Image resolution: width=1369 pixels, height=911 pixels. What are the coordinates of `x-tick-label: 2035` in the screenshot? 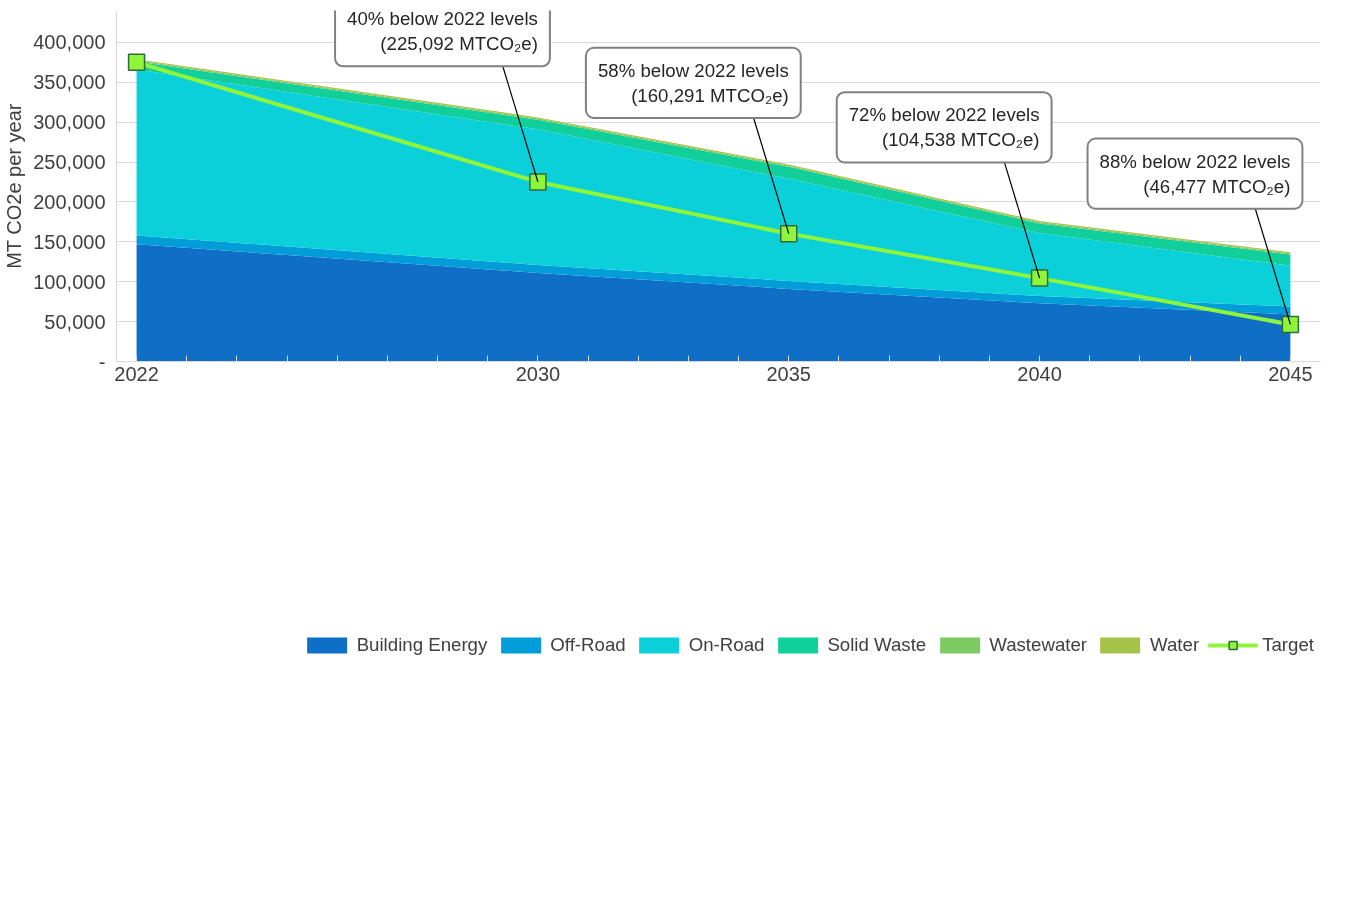 It's located at (788, 373).